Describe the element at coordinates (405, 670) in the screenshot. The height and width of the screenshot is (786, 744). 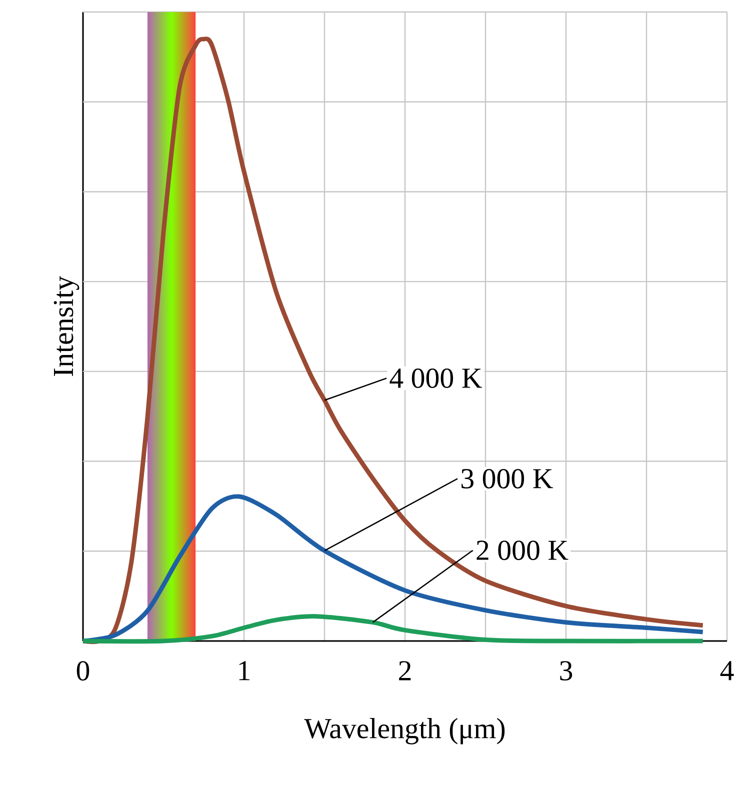
I see `x-tick-label: 2` at that location.